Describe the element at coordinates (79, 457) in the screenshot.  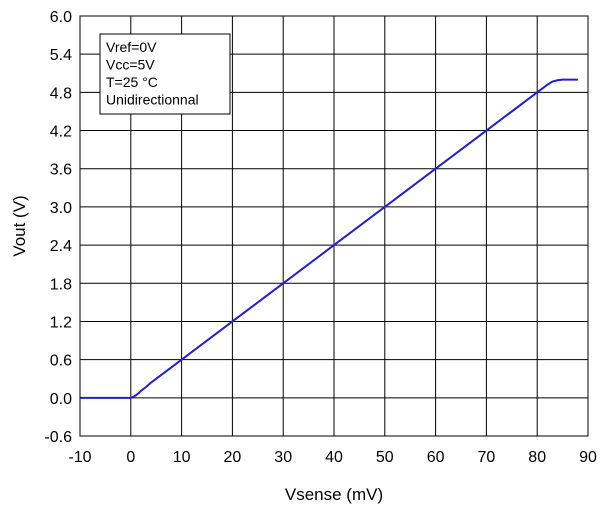
I see `x-tick-label: -10` at that location.